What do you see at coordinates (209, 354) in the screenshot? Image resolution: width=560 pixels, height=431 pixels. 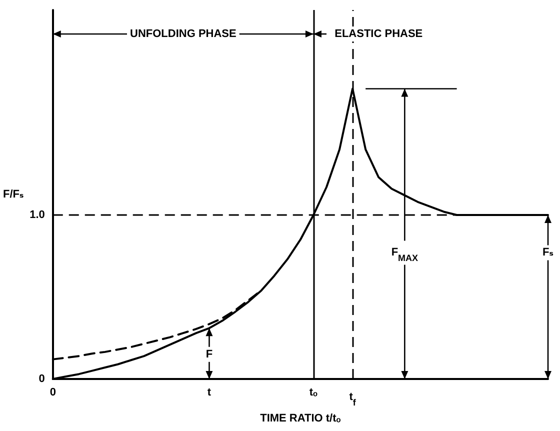 I see `annotation: F` at bounding box center [209, 354].